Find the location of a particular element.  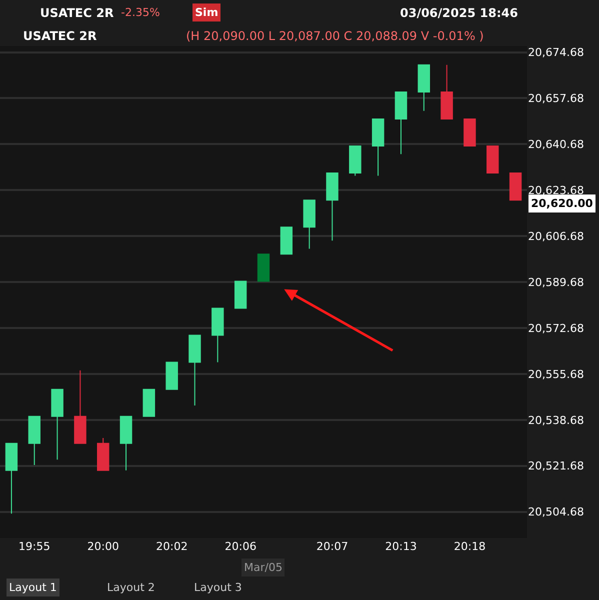

y-tick-label: 20,538.68 is located at coordinates (556, 420).